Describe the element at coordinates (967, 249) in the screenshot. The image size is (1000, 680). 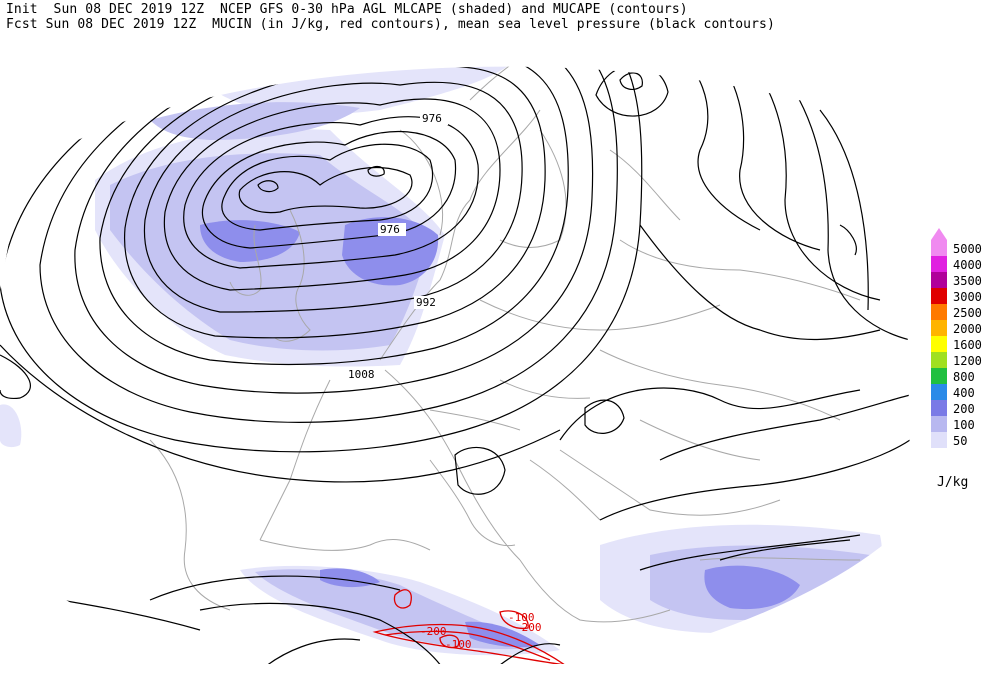
I see `legend-label: 5000` at that location.